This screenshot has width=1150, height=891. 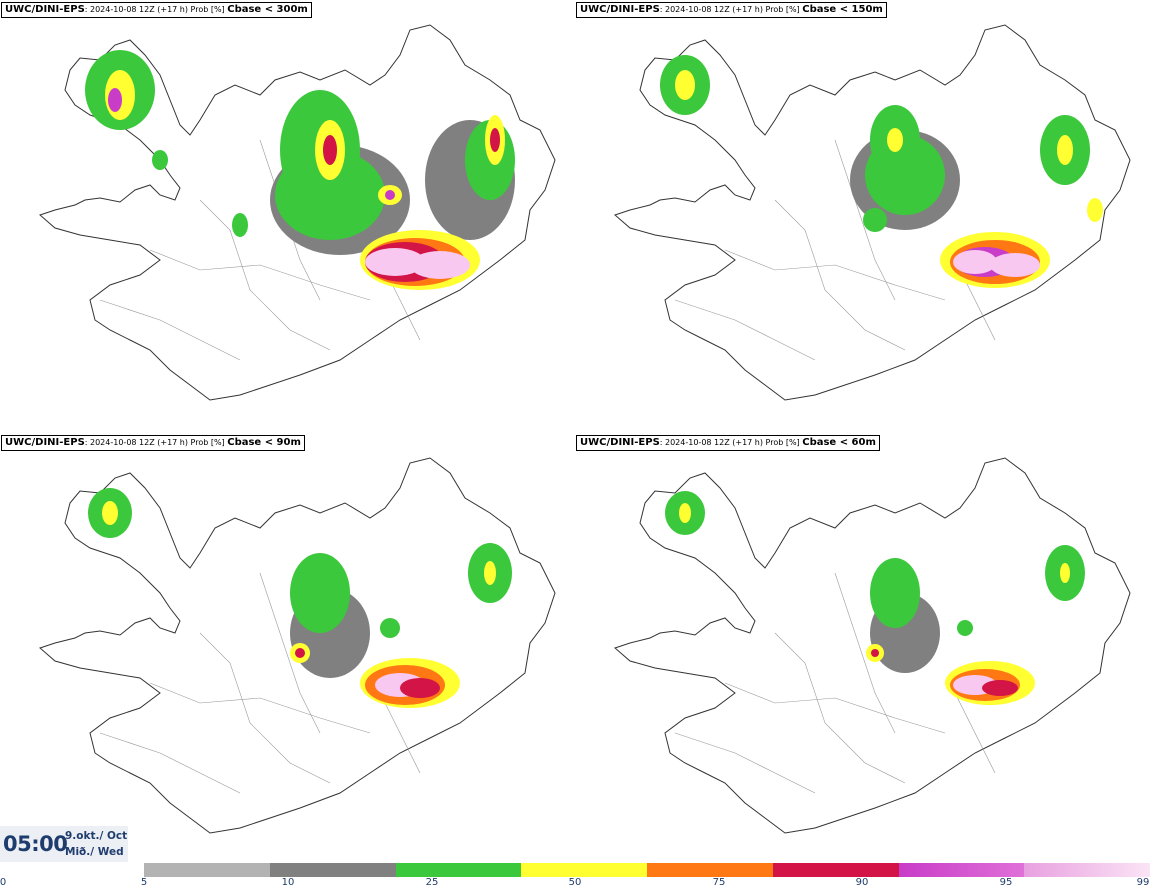 What do you see at coordinates (267, 9) in the screenshot?
I see `panel-param: Cbase < 300m` at bounding box center [267, 9].